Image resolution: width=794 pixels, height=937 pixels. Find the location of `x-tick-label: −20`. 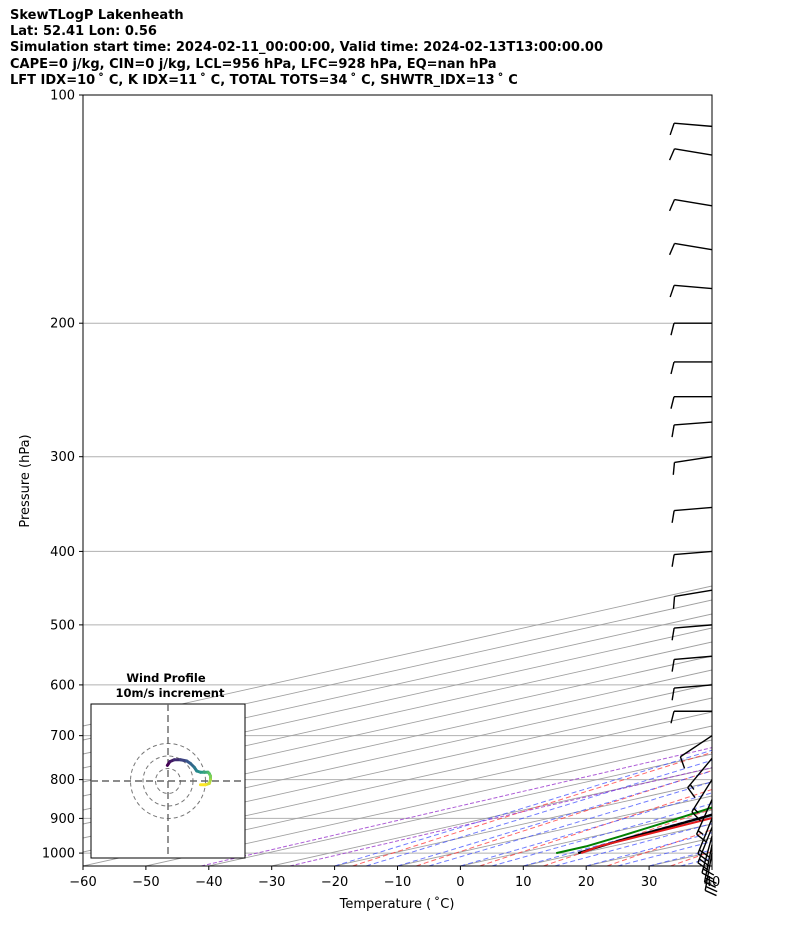

x-tick-label: −20 is located at coordinates (334, 882).